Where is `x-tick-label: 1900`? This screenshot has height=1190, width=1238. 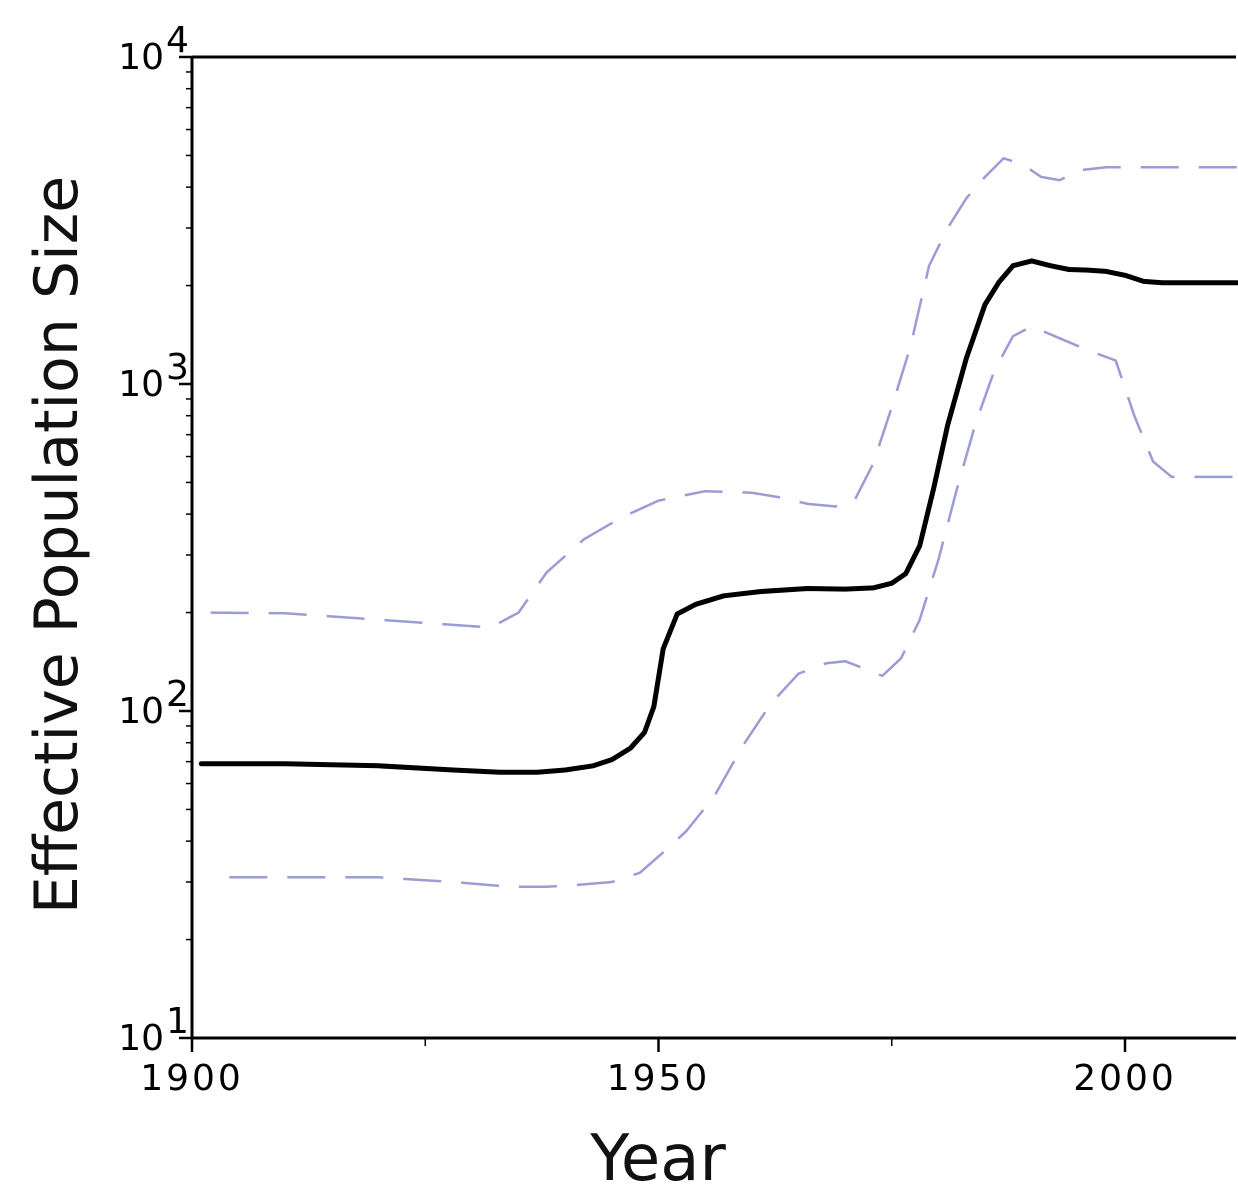 x-tick-label: 1900 is located at coordinates (192, 1078).